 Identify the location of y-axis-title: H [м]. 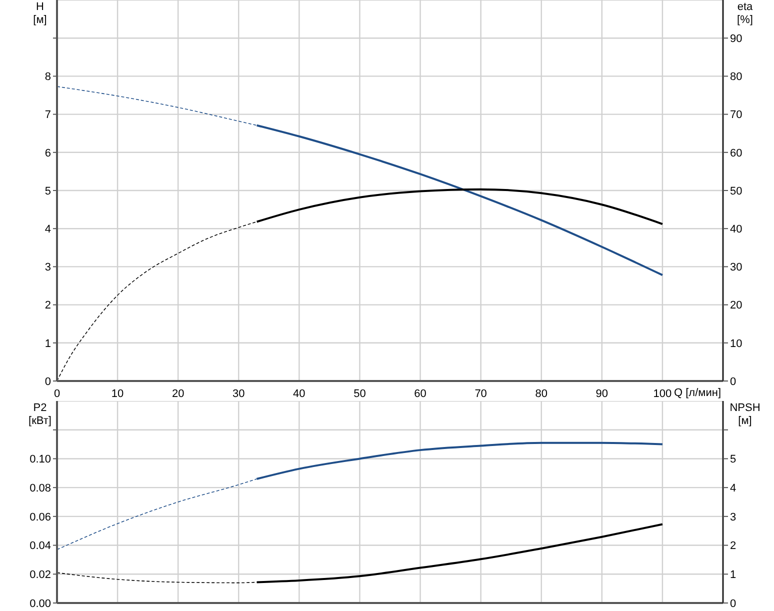
(40, 13).